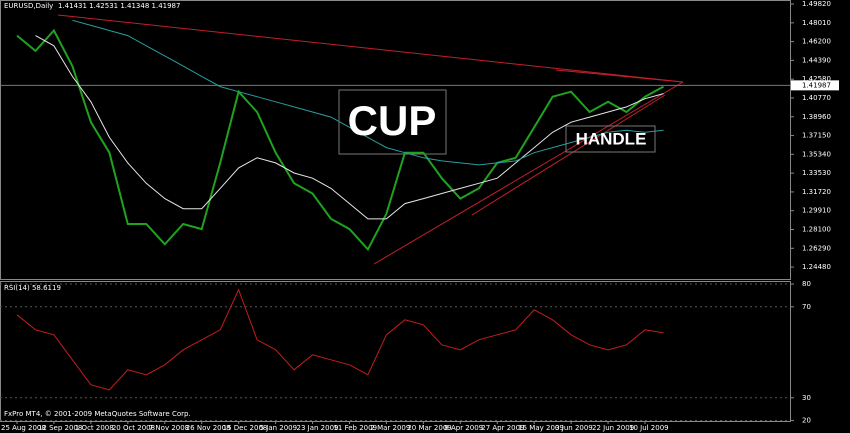 The image size is (850, 433). I want to click on x-tick-label: 8 Apr 2009, so click(463, 428).